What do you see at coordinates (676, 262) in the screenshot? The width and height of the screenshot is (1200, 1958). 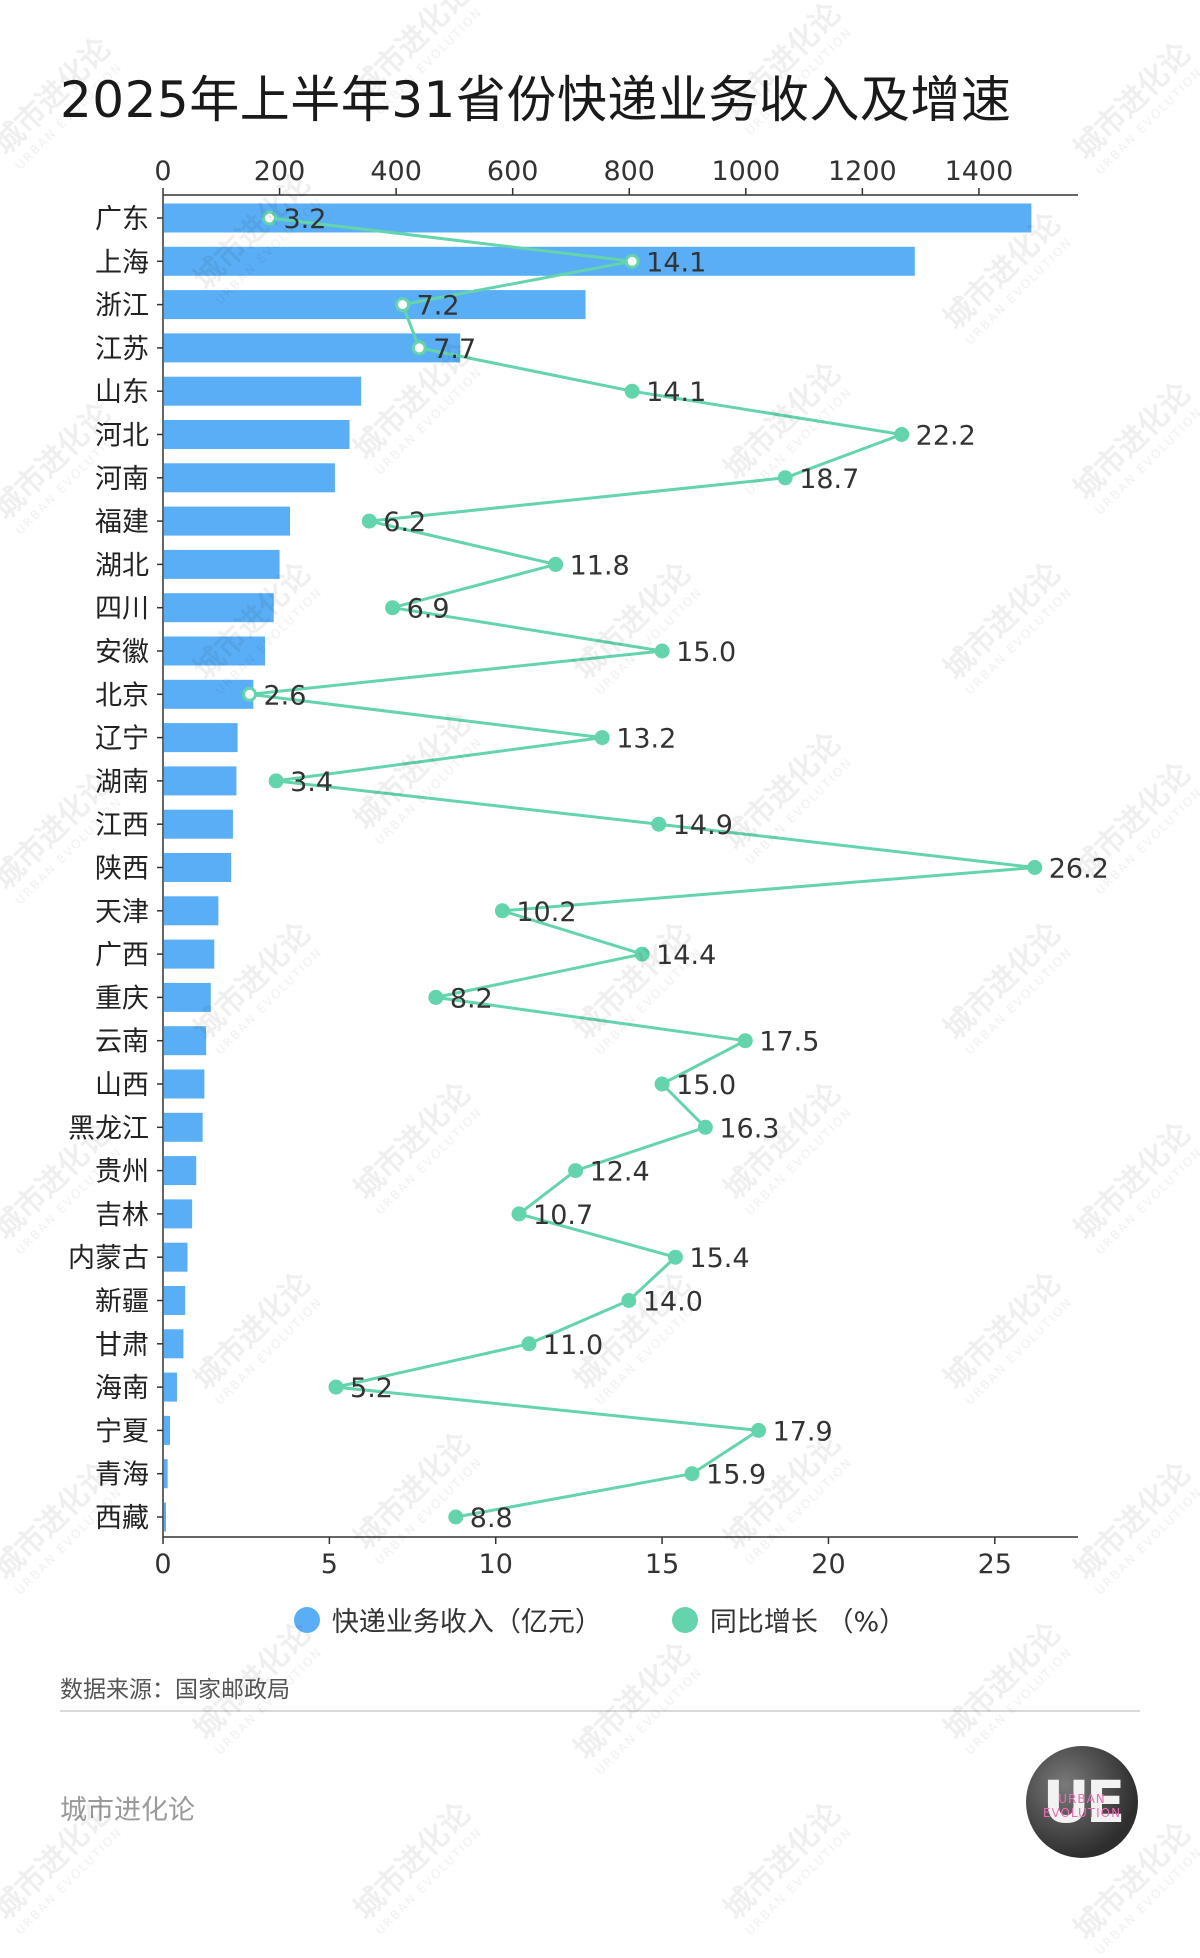 I see `growth-data-label: 14.1` at bounding box center [676, 262].